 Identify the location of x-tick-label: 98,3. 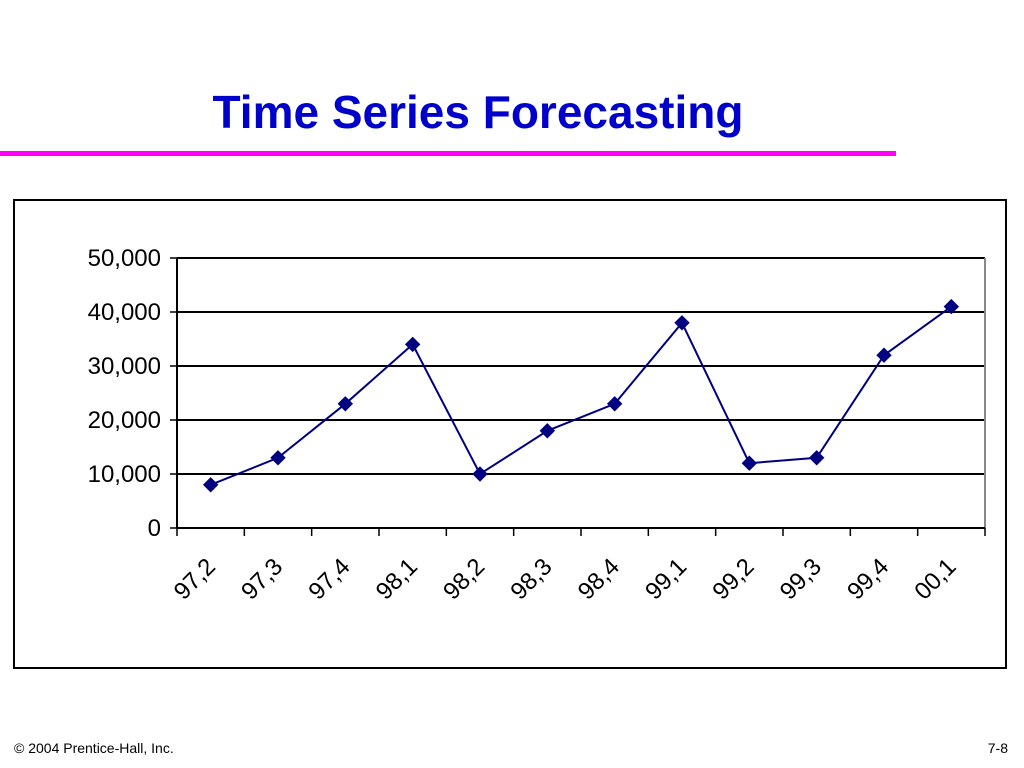
(531, 579).